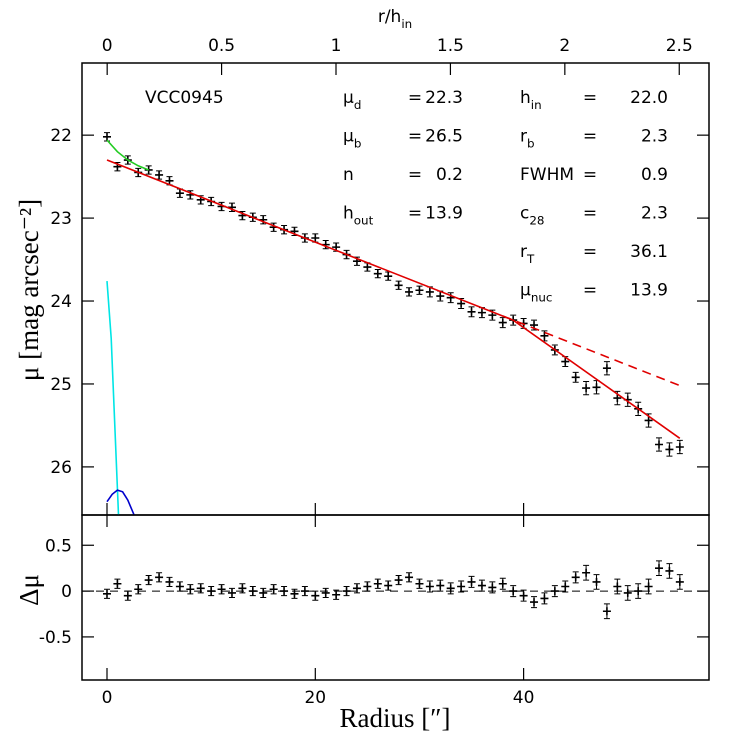  What do you see at coordinates (66, 592) in the screenshot?
I see `y-tick-label: 0` at bounding box center [66, 592].